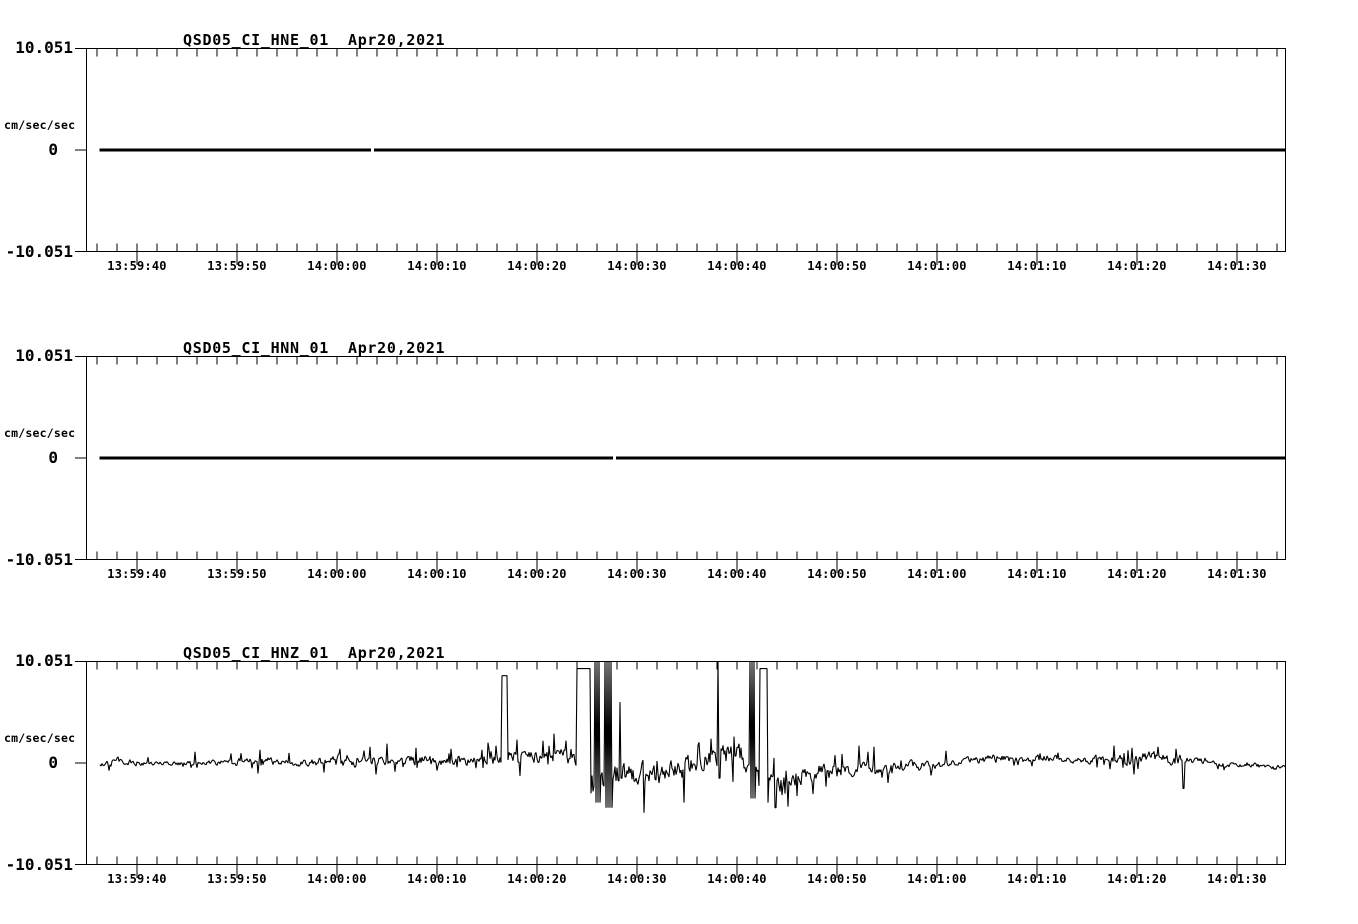 Image resolution: width=1358 pixels, height=924 pixels. I want to click on panel-title: QSD05_CI_HNN_01 Apr20,2021, so click(314, 348).